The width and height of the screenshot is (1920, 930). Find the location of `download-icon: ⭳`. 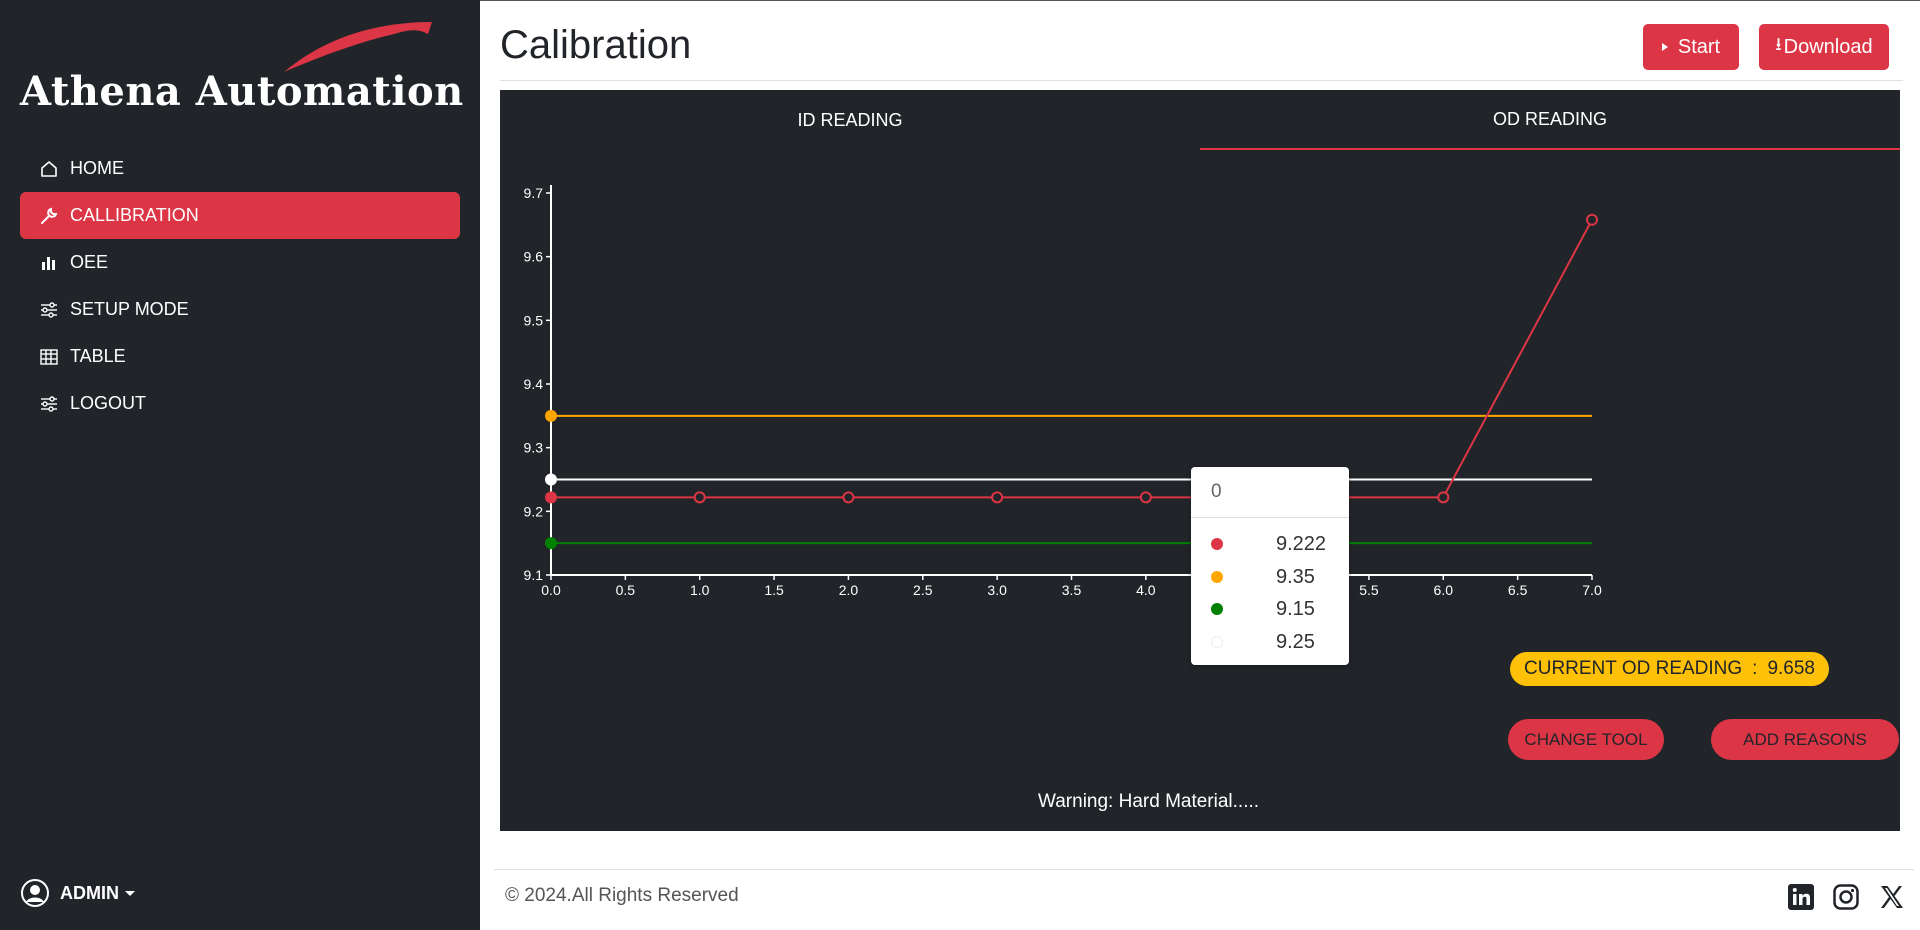

download-icon: ⭳ is located at coordinates (1778, 44).